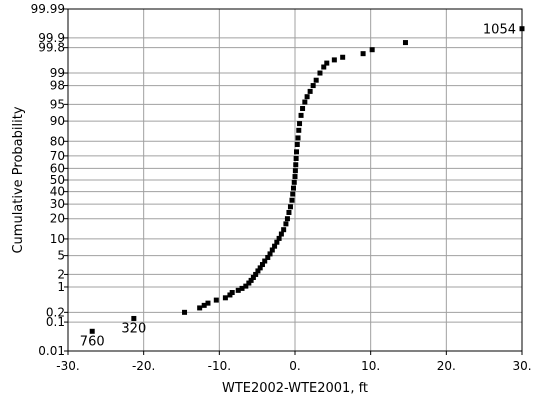 The width and height of the screenshot is (540, 402). What do you see at coordinates (57, 141) in the screenshot?
I see `y-tick-label: 80` at bounding box center [57, 141].